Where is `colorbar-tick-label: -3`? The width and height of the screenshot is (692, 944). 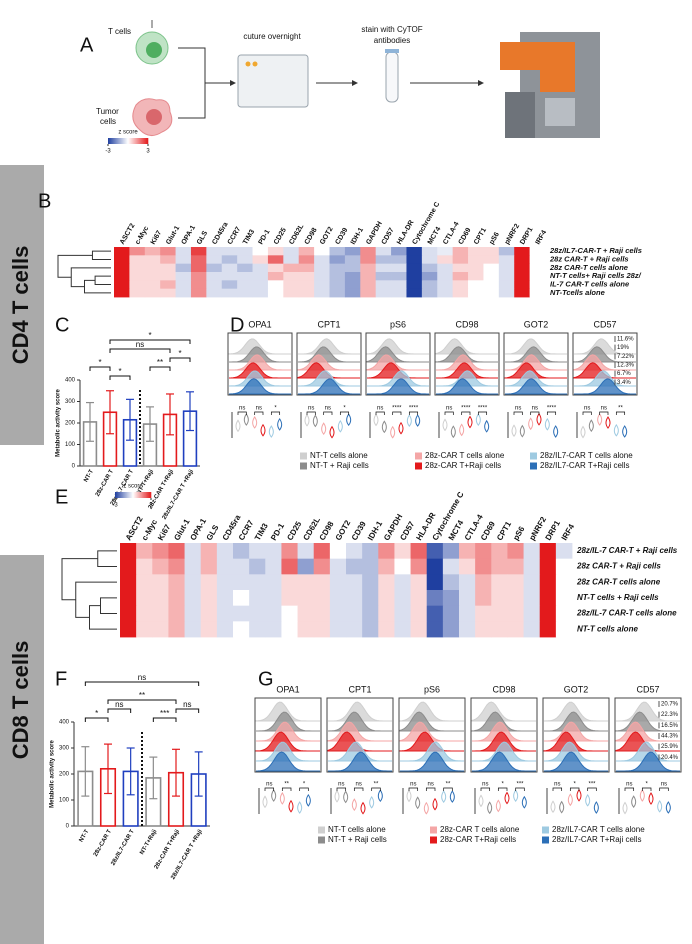
colorbar-tick-label: -3 is located at coordinates (108, 152).